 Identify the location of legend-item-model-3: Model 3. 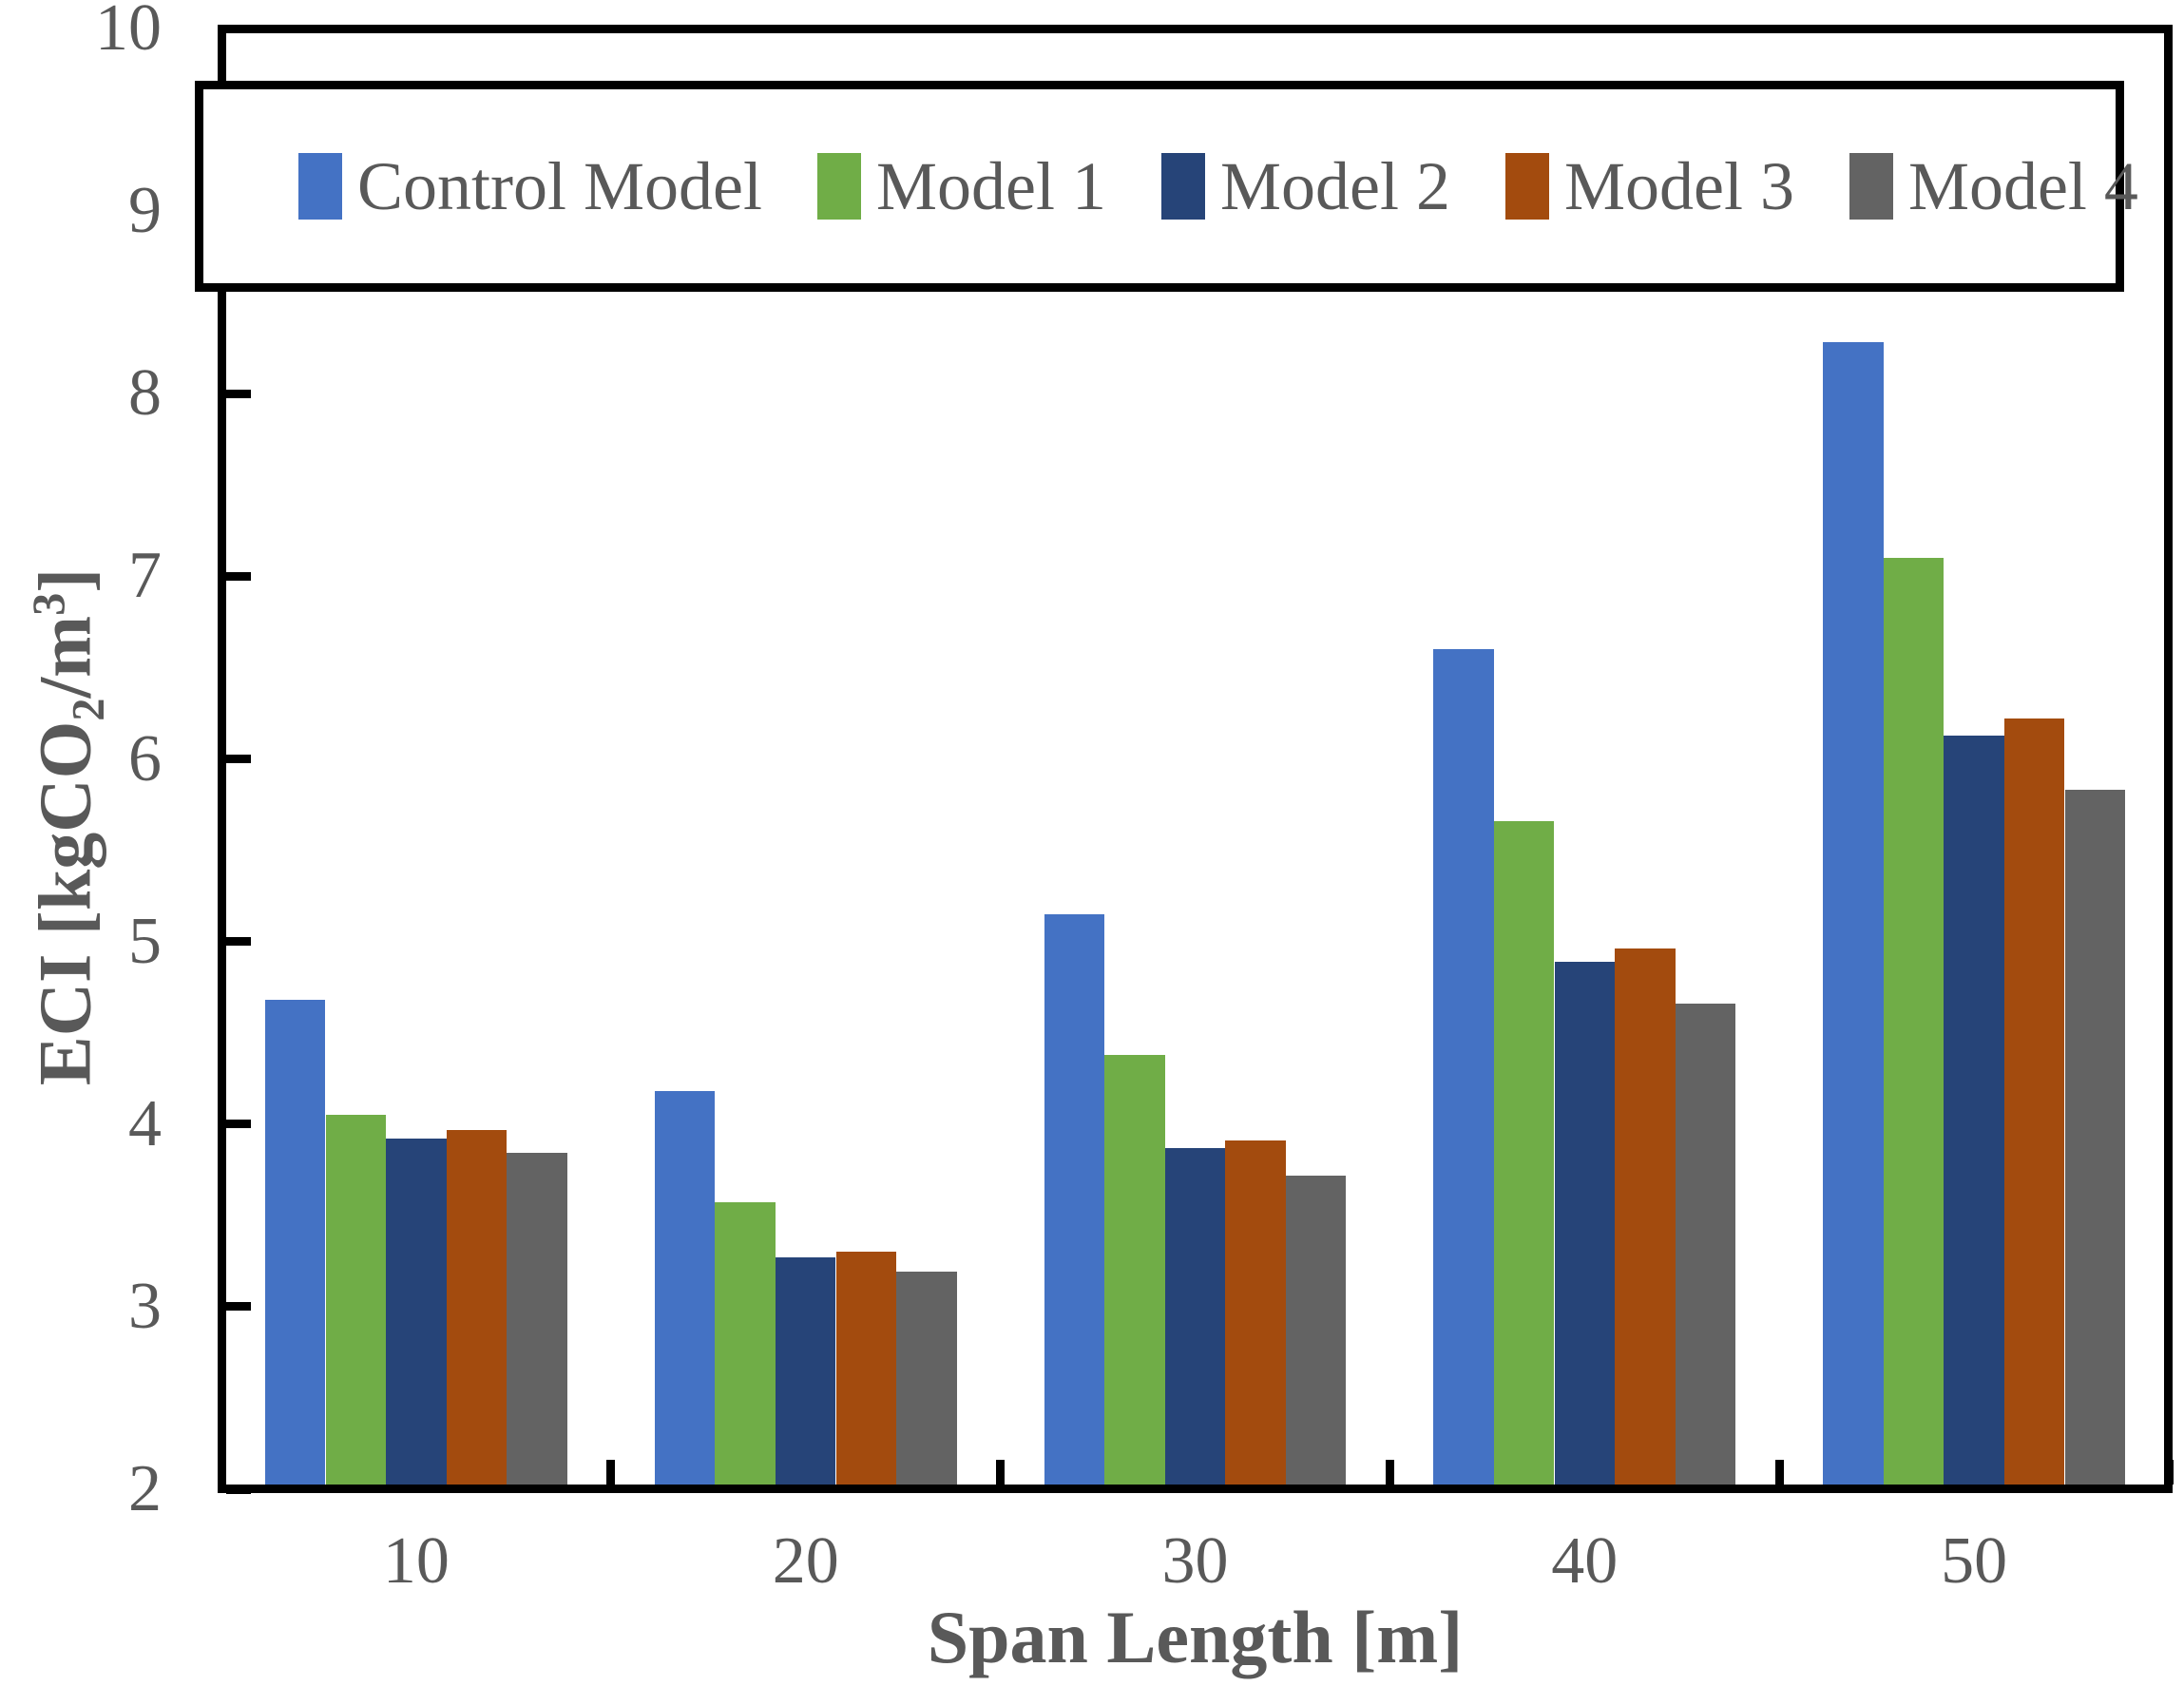
(1649, 186).